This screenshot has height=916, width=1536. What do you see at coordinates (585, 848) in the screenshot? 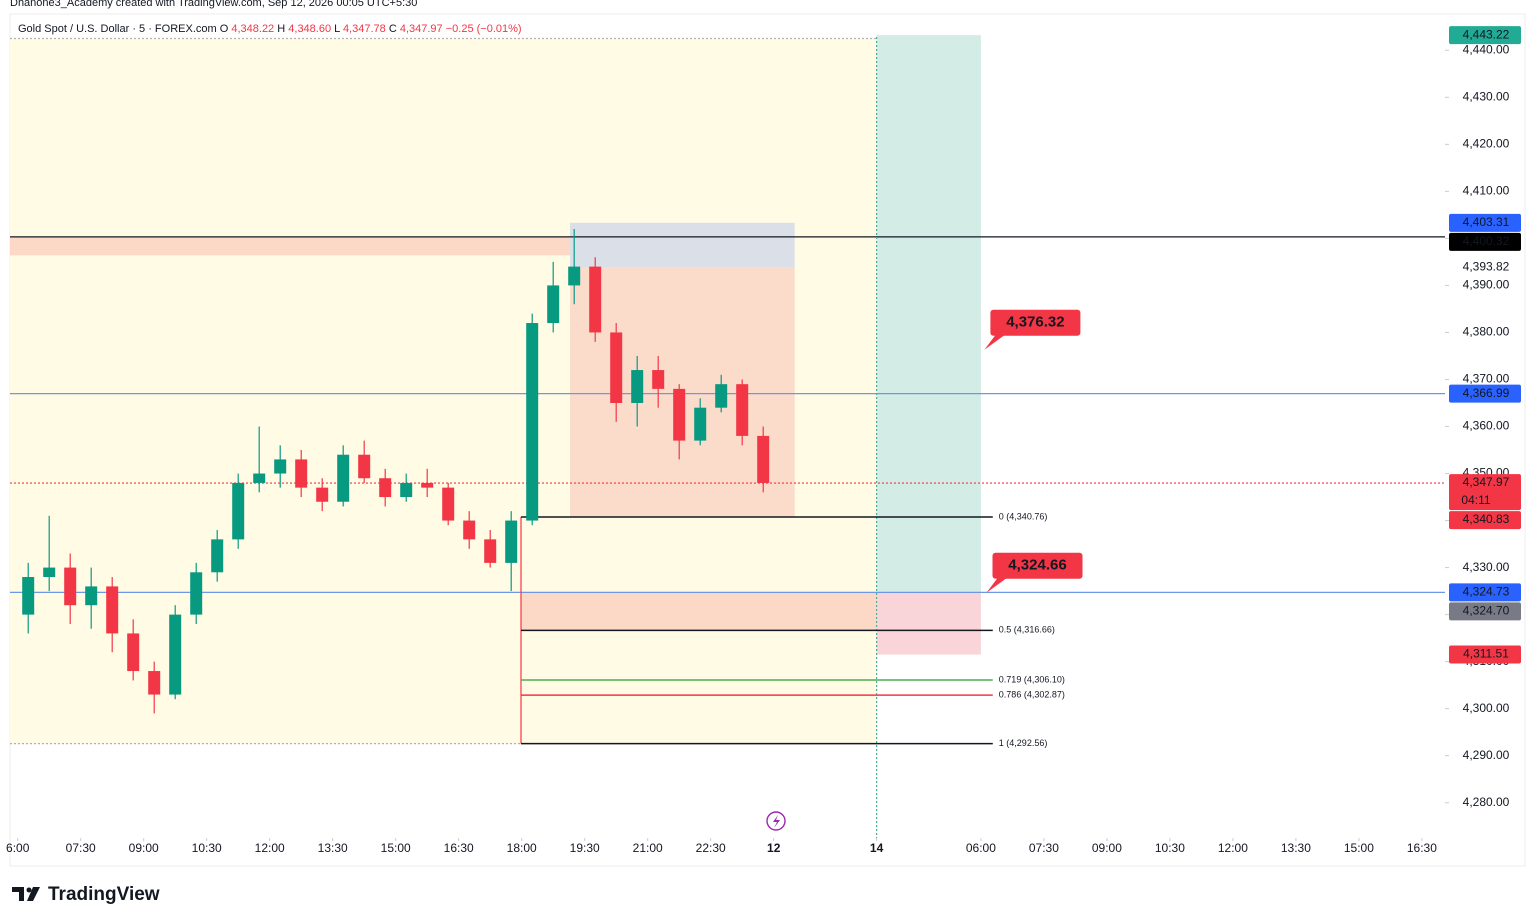
I see `x-tick-label: 19:30` at bounding box center [585, 848].